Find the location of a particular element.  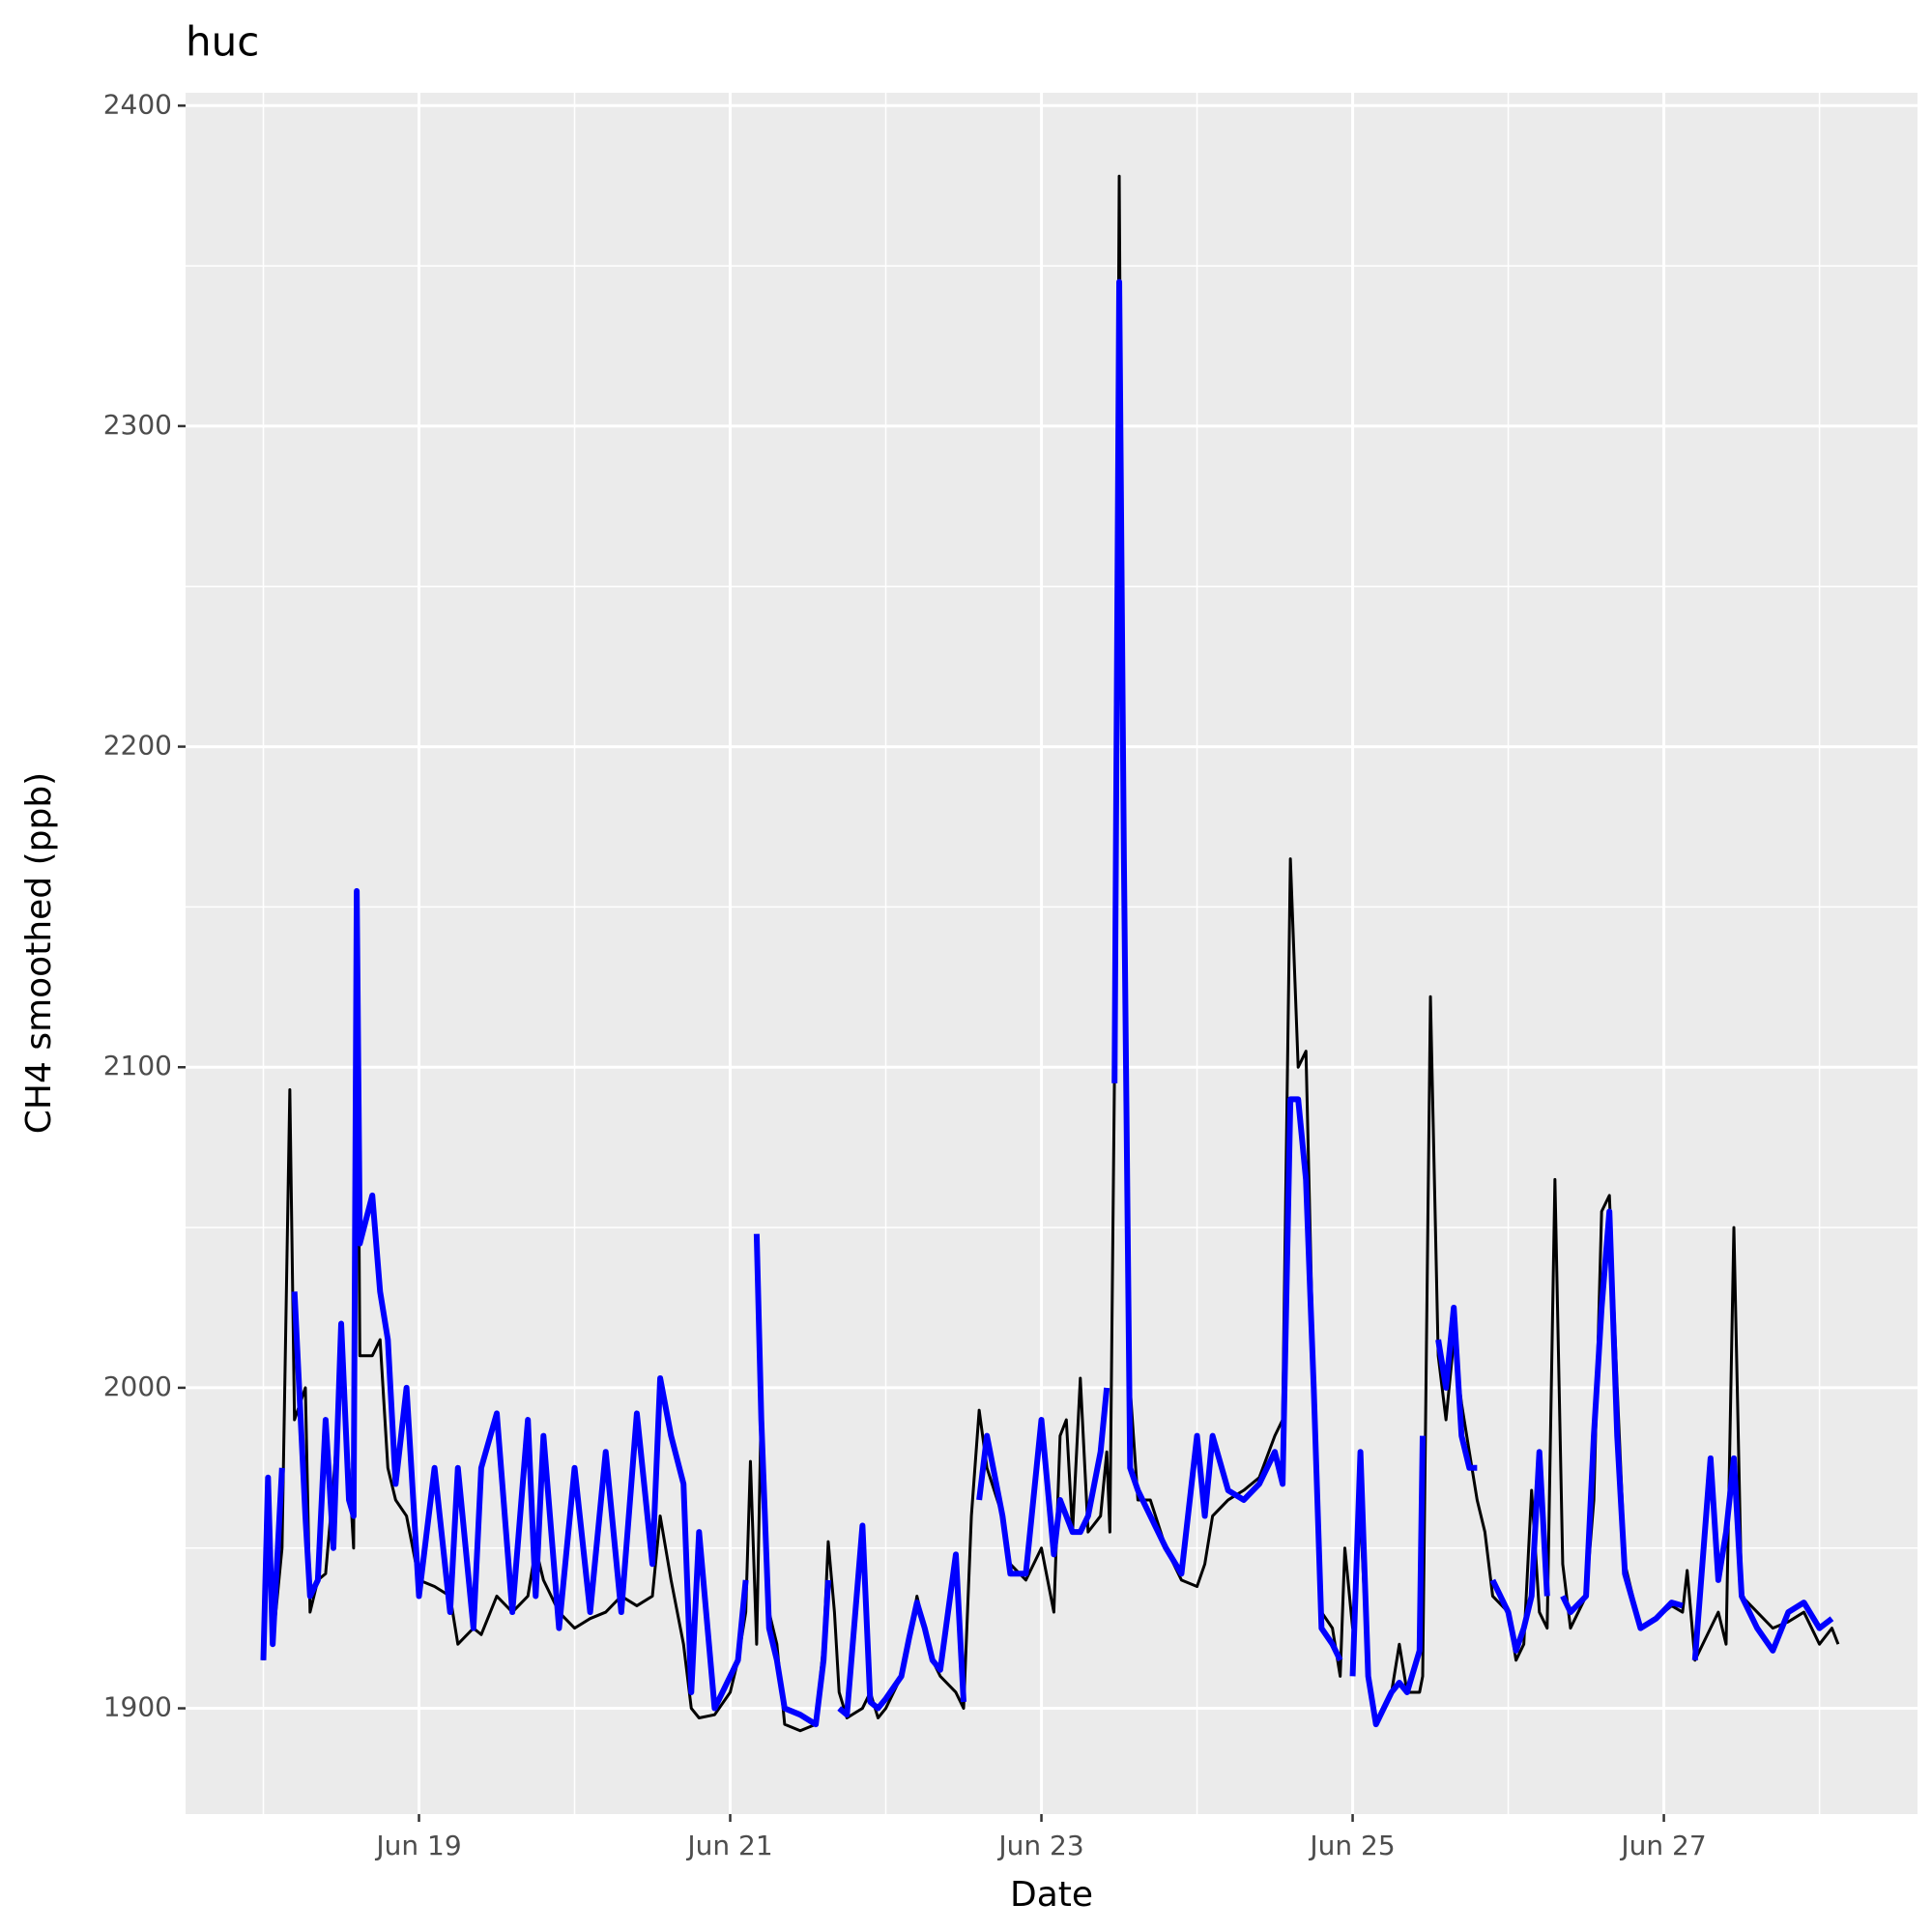

y-tick-label: 1900 is located at coordinates (137, 1707).